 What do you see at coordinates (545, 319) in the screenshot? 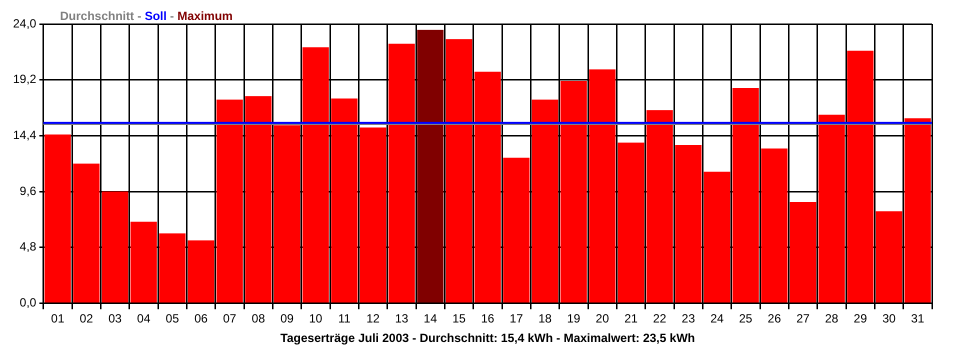
I see `x-tick-label: 18` at bounding box center [545, 319].